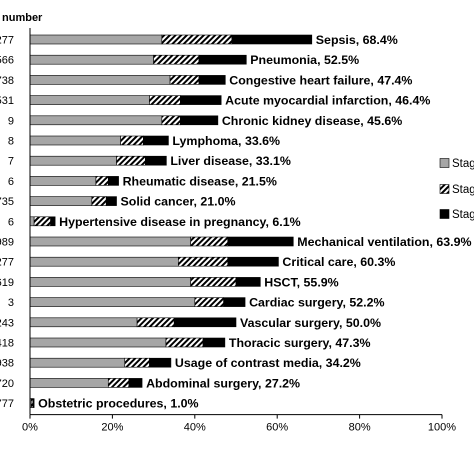  What do you see at coordinates (178, 202) in the screenshot?
I see `bar-label: Solid cancer, 21.0%` at bounding box center [178, 202].